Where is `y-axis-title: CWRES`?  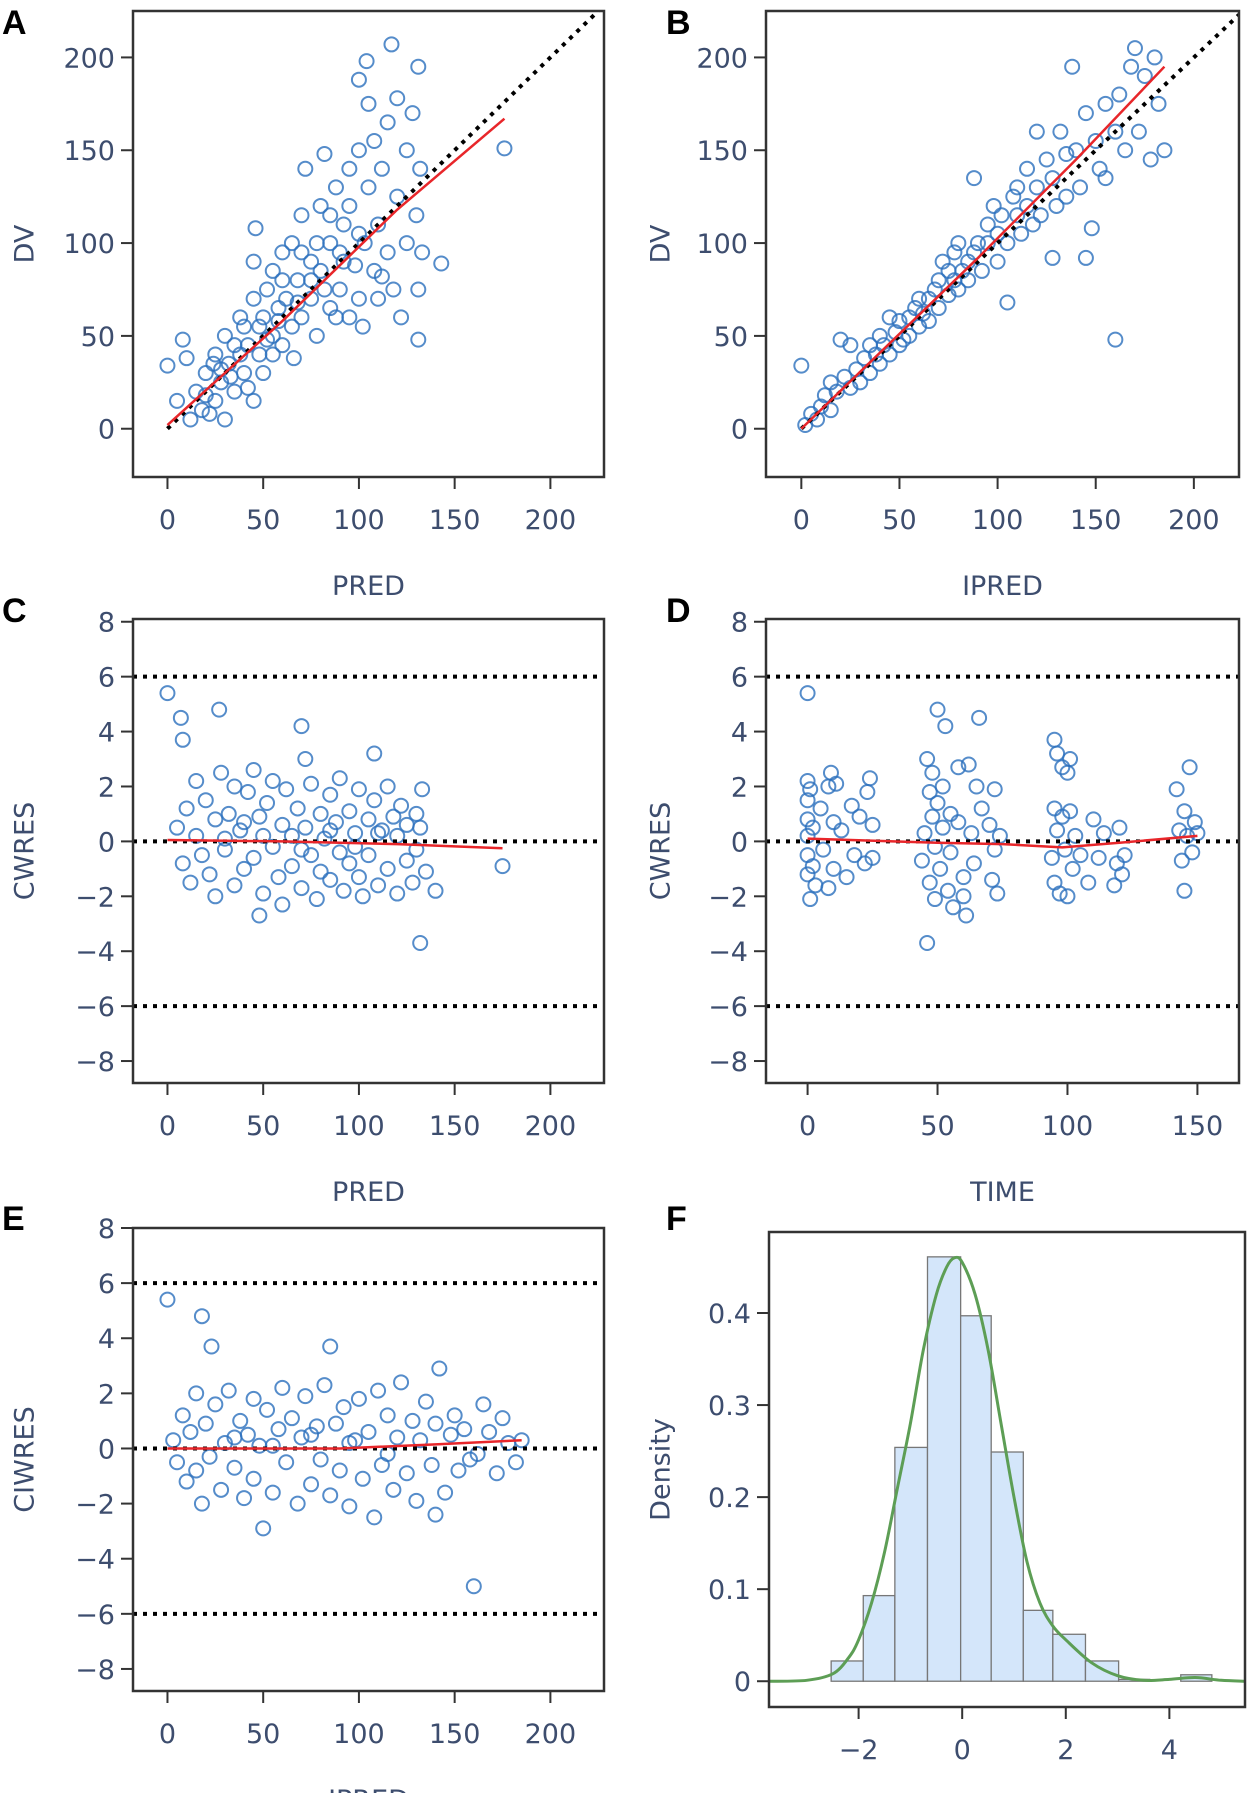 y-axis-title: CWRES is located at coordinates (660, 851).